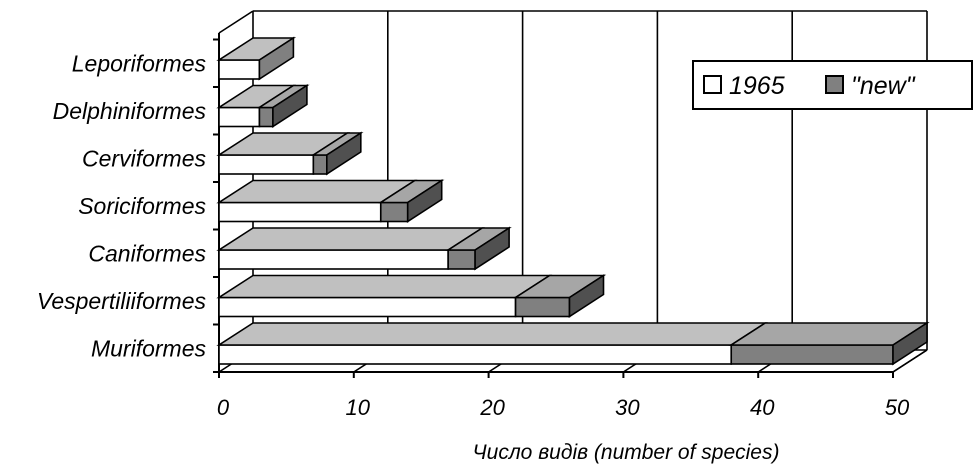 The height and width of the screenshot is (465, 980). I want to click on bar-caniformes-series-1-front, so click(461, 259).